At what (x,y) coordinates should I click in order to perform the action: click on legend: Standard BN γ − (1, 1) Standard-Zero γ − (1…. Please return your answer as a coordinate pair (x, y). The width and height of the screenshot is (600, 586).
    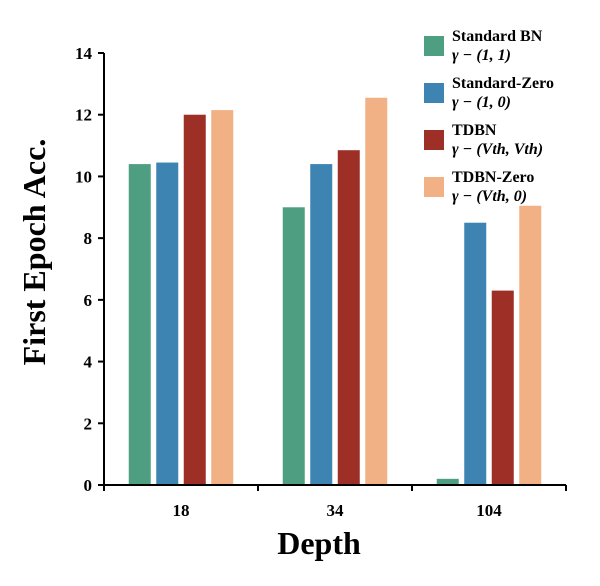
    Looking at the image, I should click on (489, 116).